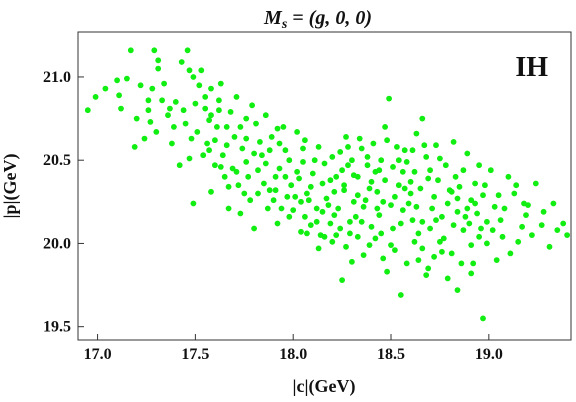 Image resolution: width=576 pixels, height=402 pixels. Describe the element at coordinates (195, 354) in the screenshot. I see `x-tick-label: 17.5` at that location.